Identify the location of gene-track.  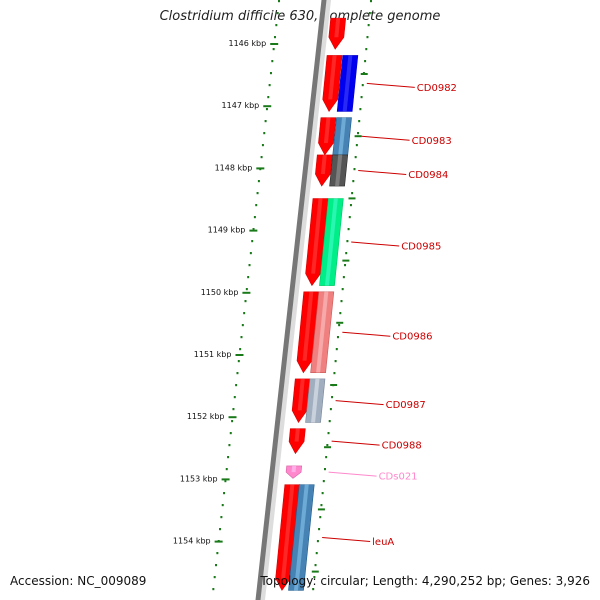
(317, 304).